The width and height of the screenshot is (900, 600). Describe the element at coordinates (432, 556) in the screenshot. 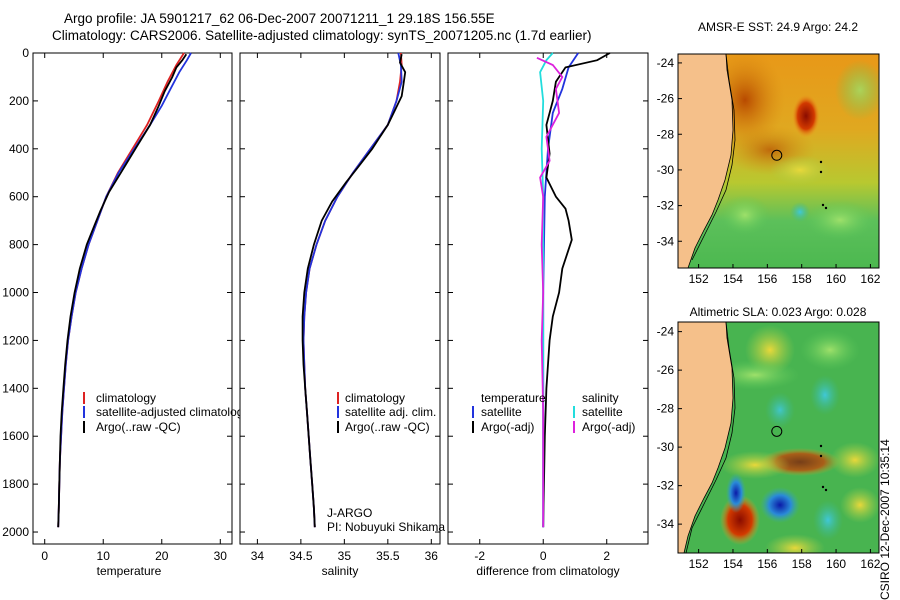

I see `x-tick-label: 36` at that location.